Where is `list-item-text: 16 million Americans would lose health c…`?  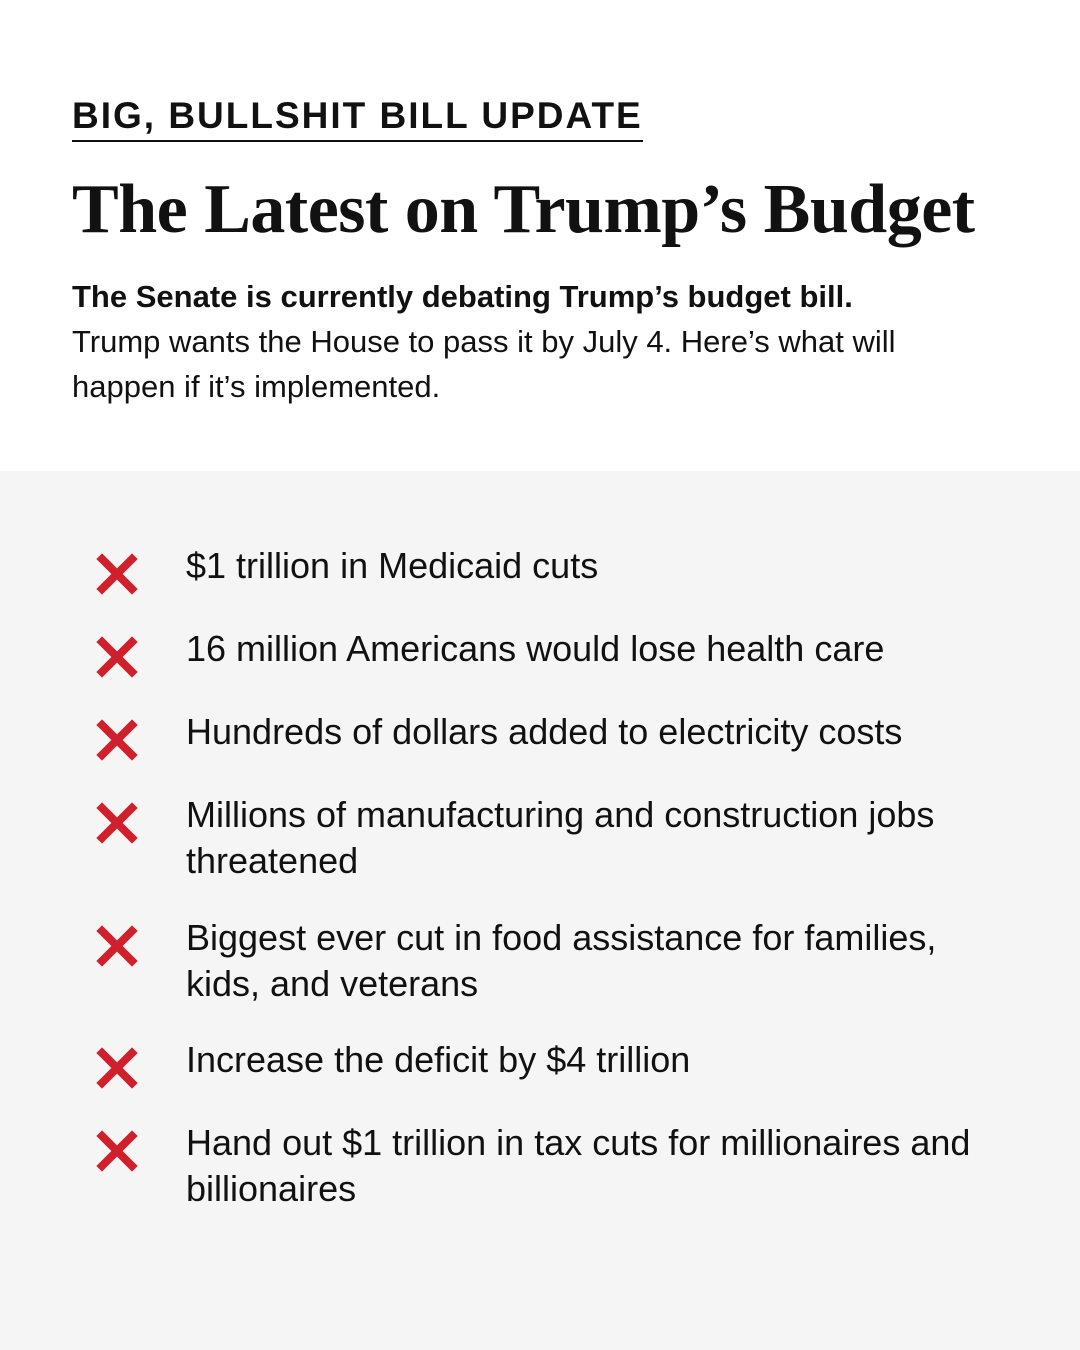 list-item-text: 16 million Americans would lose health c… is located at coordinates (535, 648).